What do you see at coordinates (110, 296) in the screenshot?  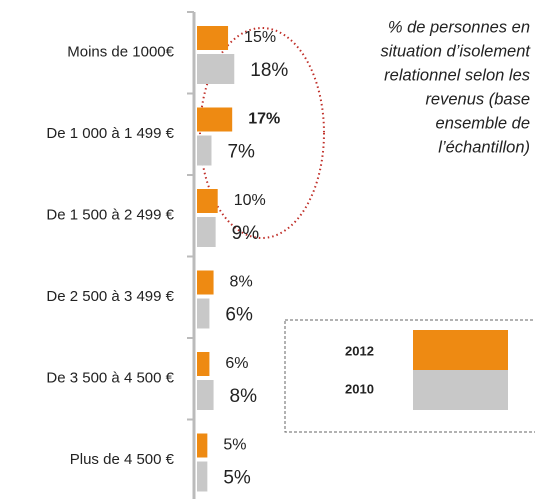 I see `y-tick-label: De 2 500 à 3 499 €` at bounding box center [110, 296].